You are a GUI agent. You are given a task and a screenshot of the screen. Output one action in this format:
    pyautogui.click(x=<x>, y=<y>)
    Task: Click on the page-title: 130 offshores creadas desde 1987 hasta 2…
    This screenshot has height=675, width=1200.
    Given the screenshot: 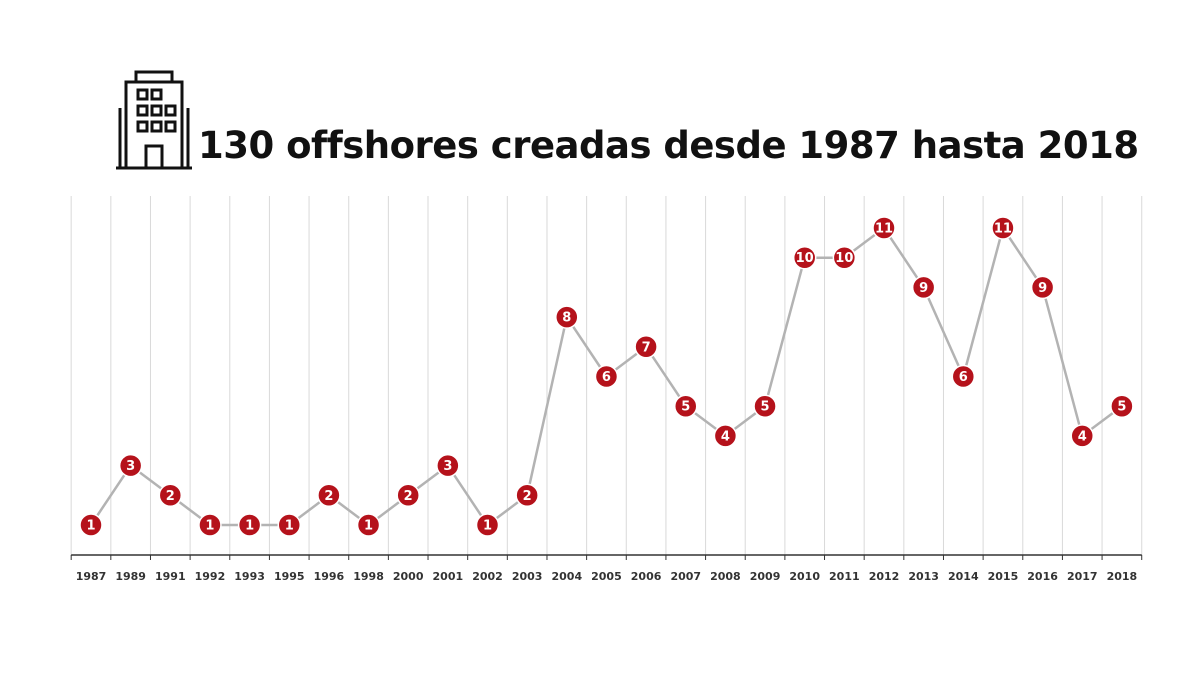 What is the action you would take?
    pyautogui.click(x=668, y=145)
    